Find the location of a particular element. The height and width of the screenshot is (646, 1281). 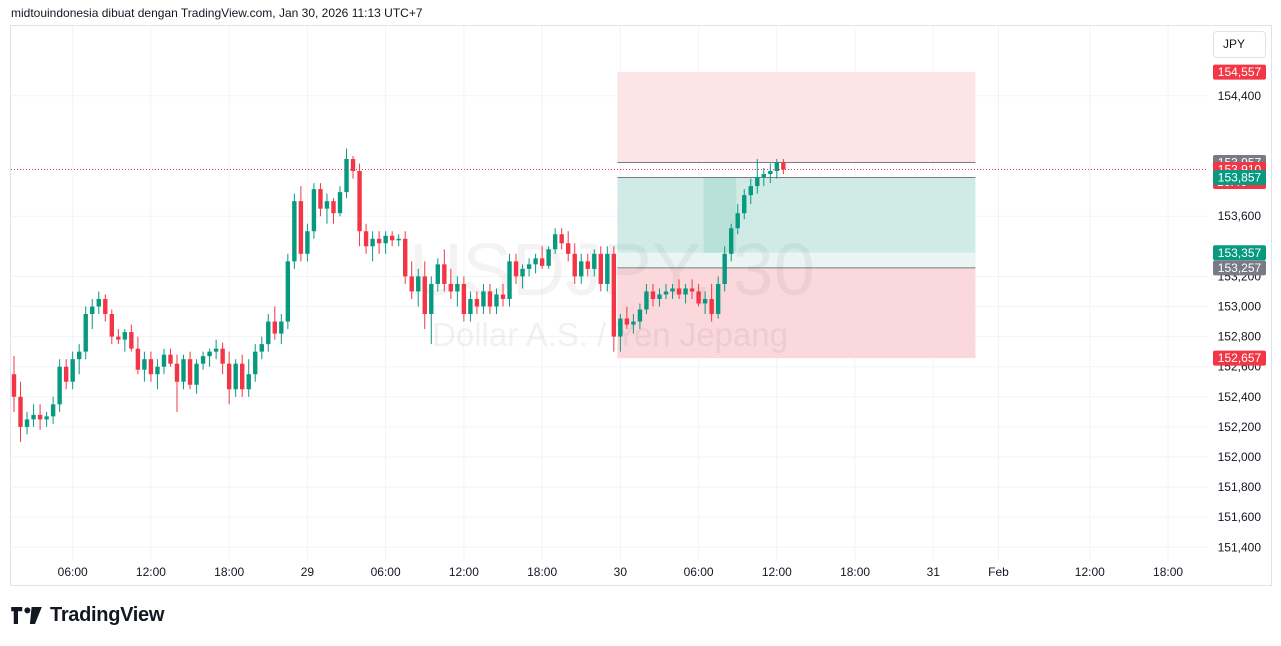

position-tool is located at coordinates (796, 215).